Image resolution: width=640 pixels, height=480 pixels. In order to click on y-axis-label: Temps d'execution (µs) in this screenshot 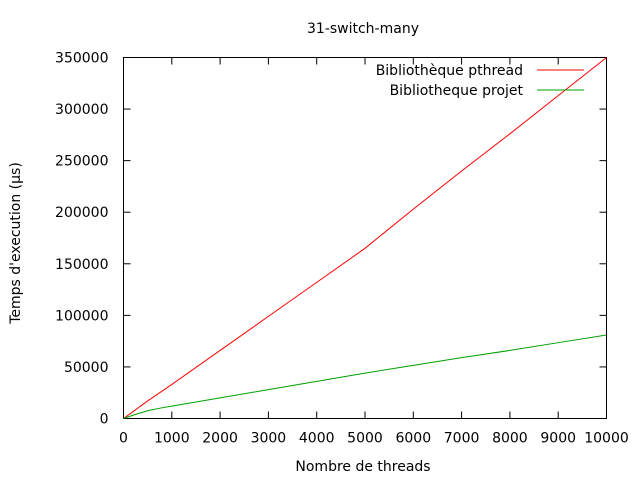, I will do `click(16, 243)`.